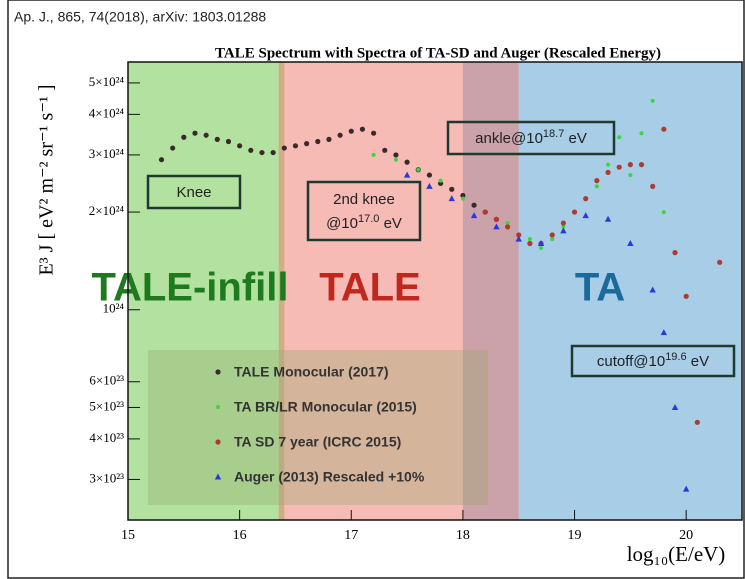 Image resolution: width=745 pixels, height=579 pixels. What do you see at coordinates (107, 210) in the screenshot?
I see `y-tick-label: 2×10²⁴` at bounding box center [107, 210].